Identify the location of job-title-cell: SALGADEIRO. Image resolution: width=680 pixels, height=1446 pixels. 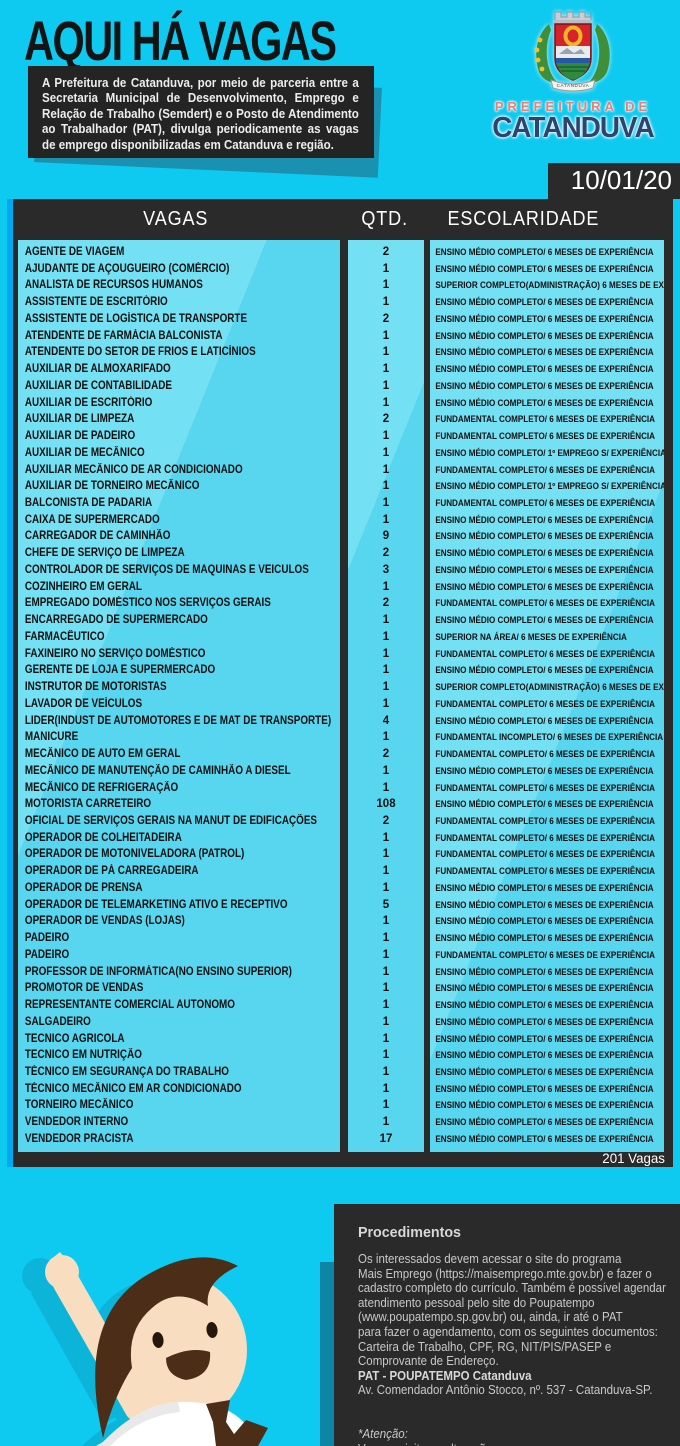
(57, 1021).